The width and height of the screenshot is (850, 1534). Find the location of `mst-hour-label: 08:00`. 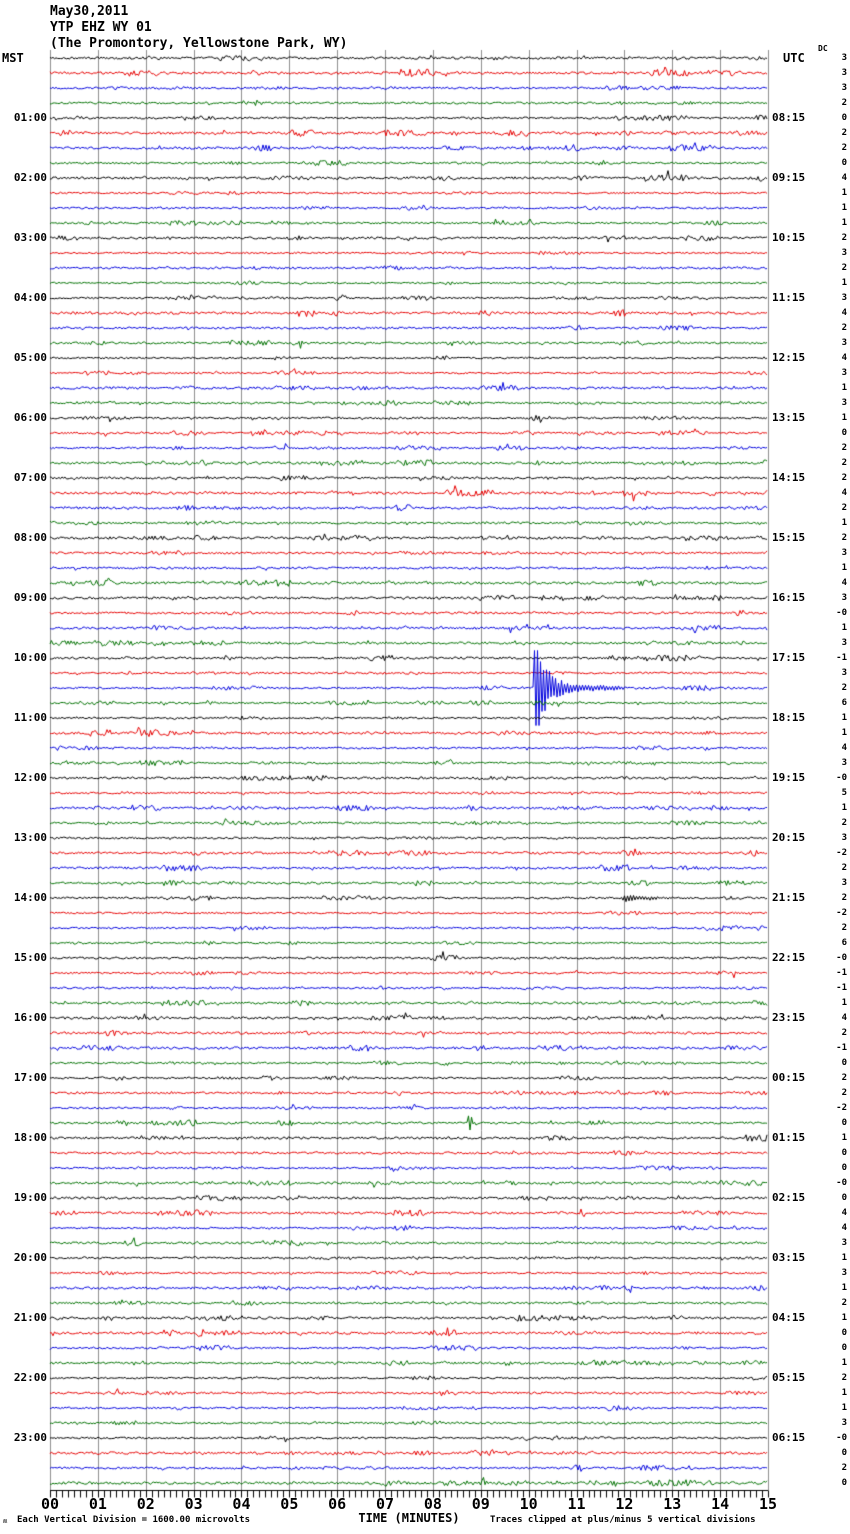

mst-hour-label: 08:00 is located at coordinates (30, 537).